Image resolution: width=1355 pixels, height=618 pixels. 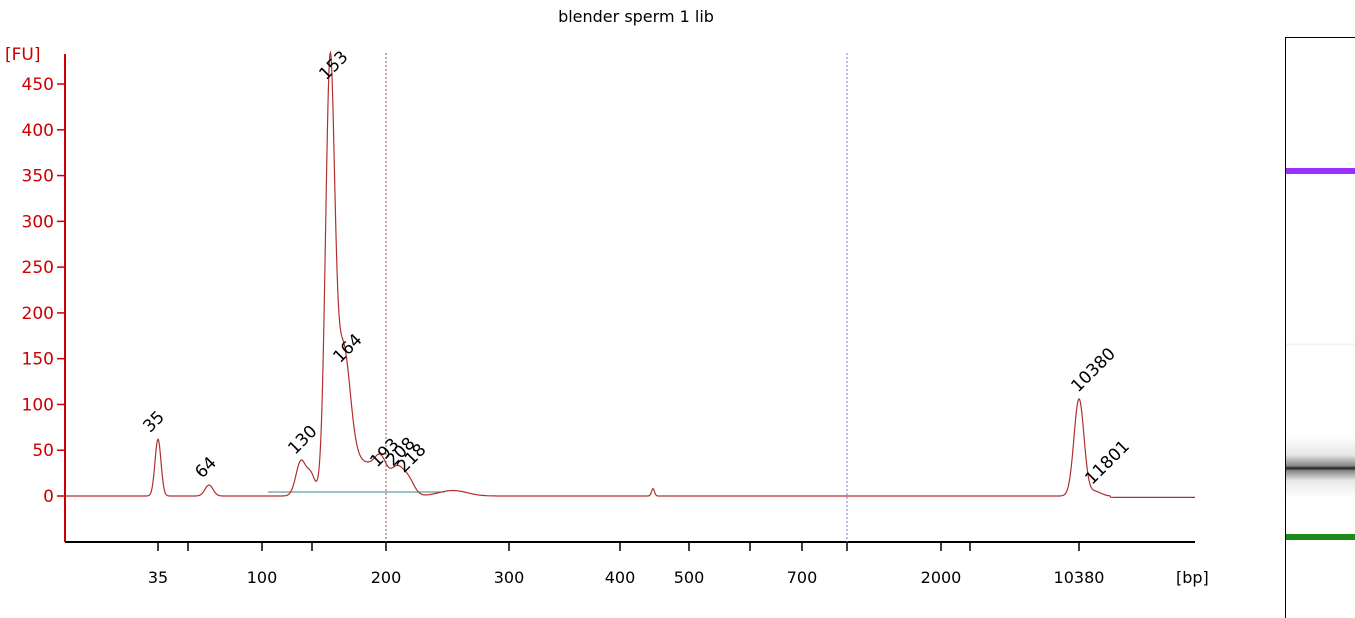 What do you see at coordinates (1093, 370) in the screenshot?
I see `peak-label: 10380` at bounding box center [1093, 370].